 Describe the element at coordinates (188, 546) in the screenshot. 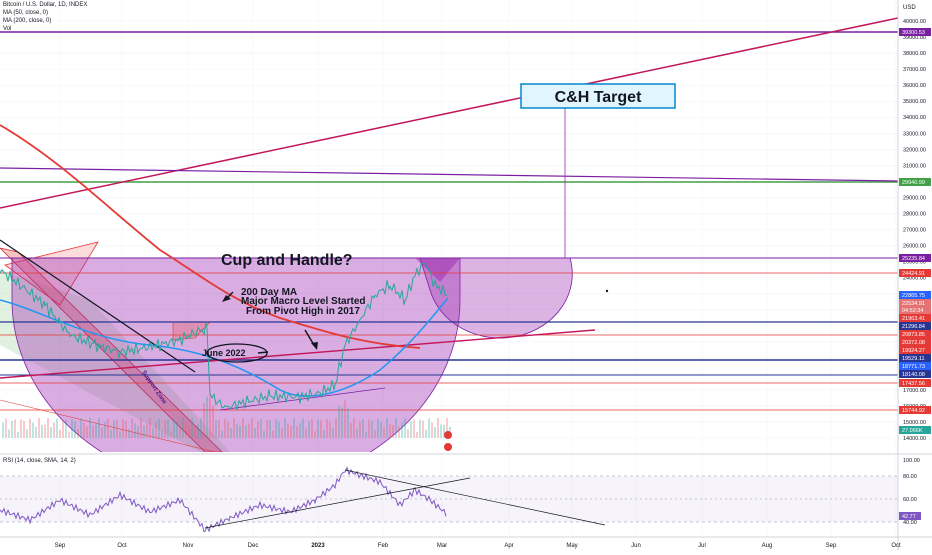

I see `time-tick-label: Nov` at that location.